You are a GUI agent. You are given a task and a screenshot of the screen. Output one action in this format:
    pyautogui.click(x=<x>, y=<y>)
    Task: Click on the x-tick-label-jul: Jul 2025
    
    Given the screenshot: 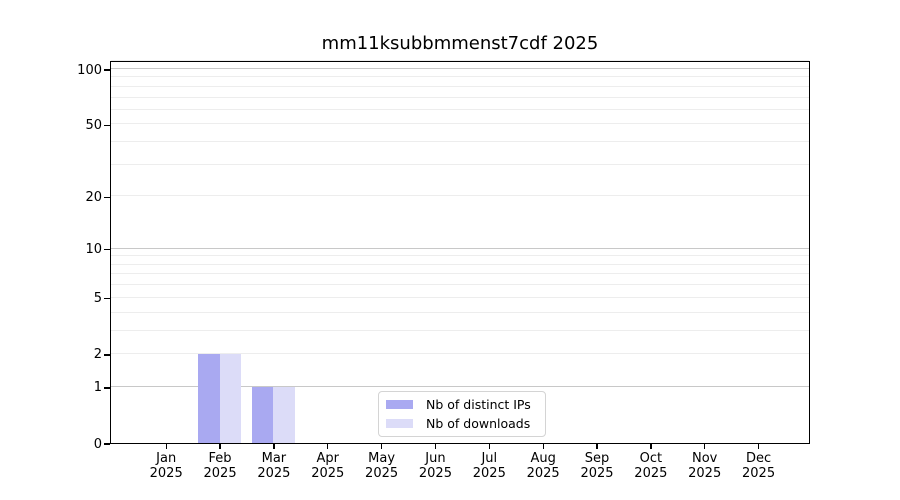 What is the action you would take?
    pyautogui.click(x=489, y=466)
    